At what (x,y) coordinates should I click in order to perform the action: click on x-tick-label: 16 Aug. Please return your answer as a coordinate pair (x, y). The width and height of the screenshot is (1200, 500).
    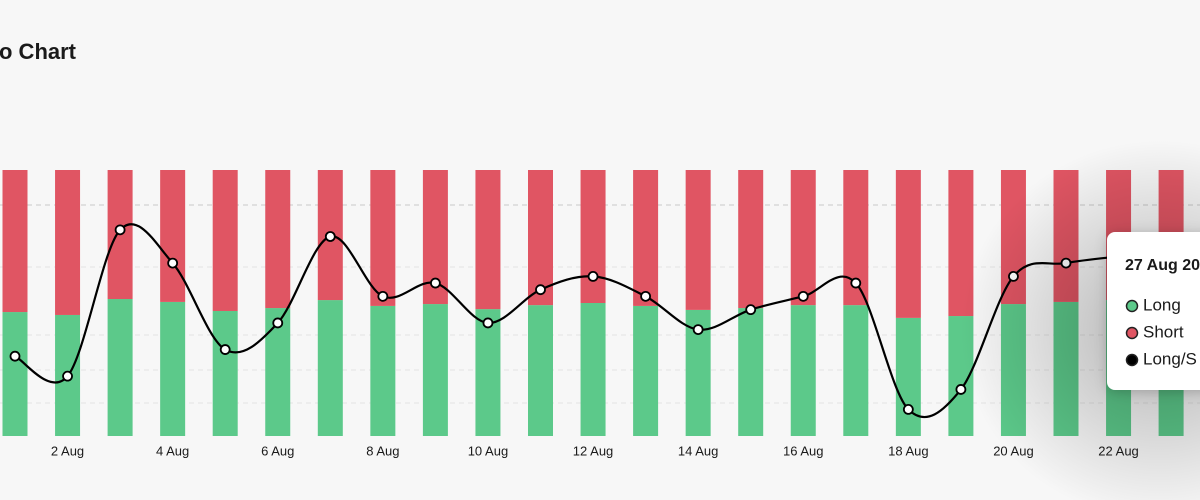
    Looking at the image, I should click on (803, 450).